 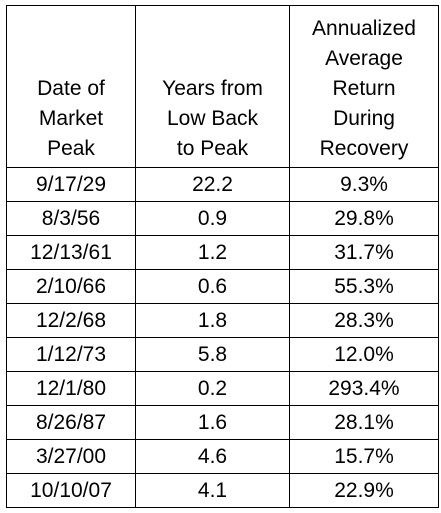 I want to click on return-cell: 12.0%, so click(x=364, y=354).